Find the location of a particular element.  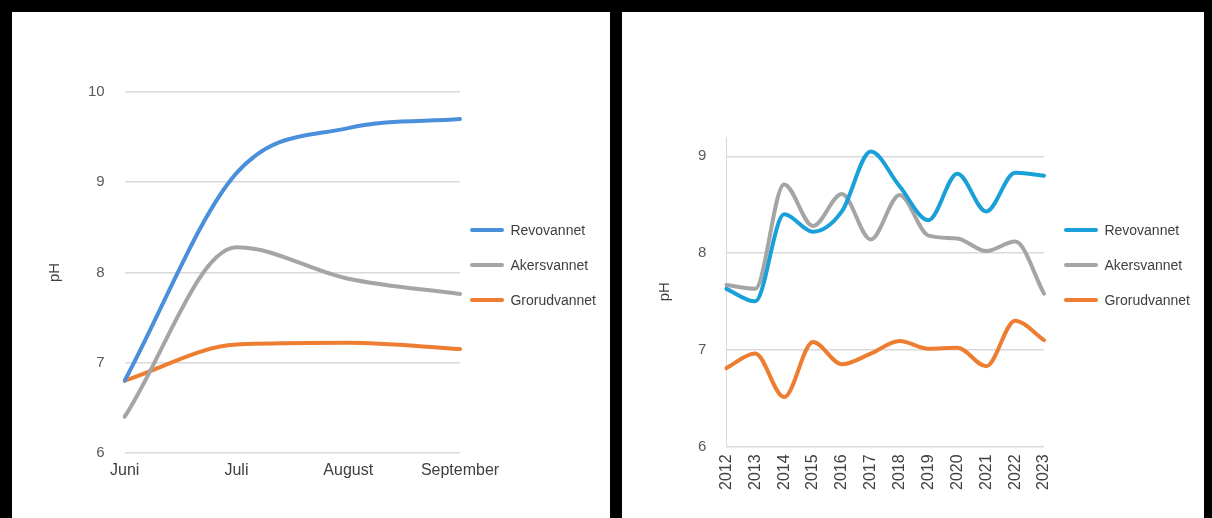

x-tick-label: September is located at coordinates (460, 469).